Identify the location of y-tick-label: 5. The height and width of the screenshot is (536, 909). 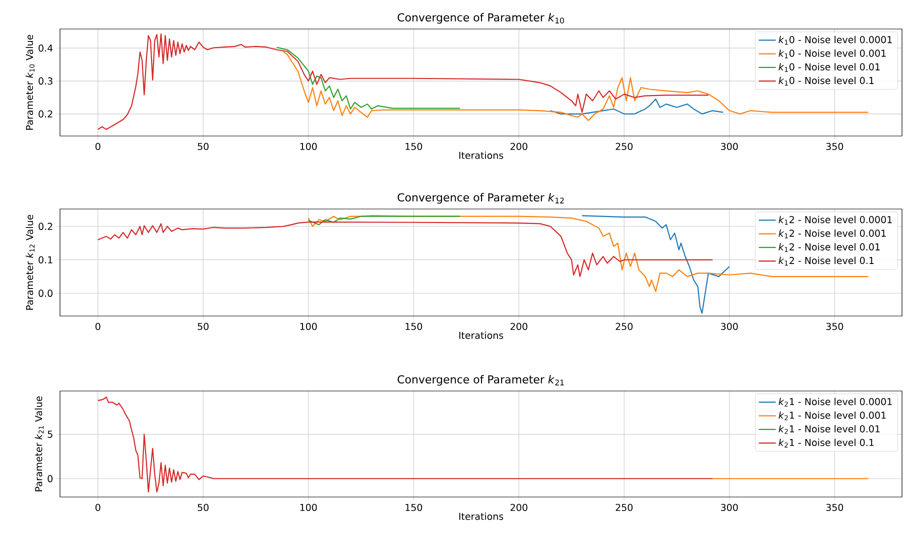
(50, 434).